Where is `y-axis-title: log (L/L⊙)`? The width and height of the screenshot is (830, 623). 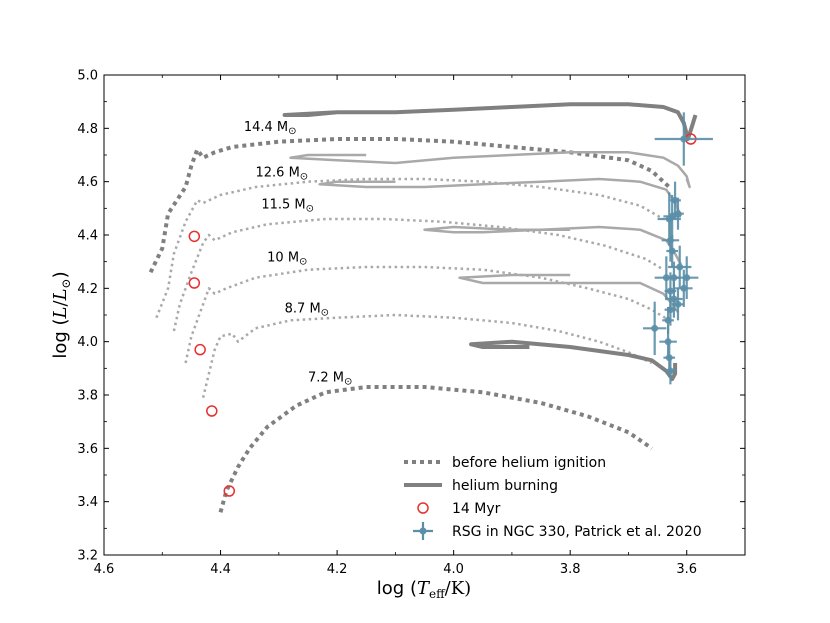 y-axis-title: log (L/L⊙) is located at coordinates (61, 314).